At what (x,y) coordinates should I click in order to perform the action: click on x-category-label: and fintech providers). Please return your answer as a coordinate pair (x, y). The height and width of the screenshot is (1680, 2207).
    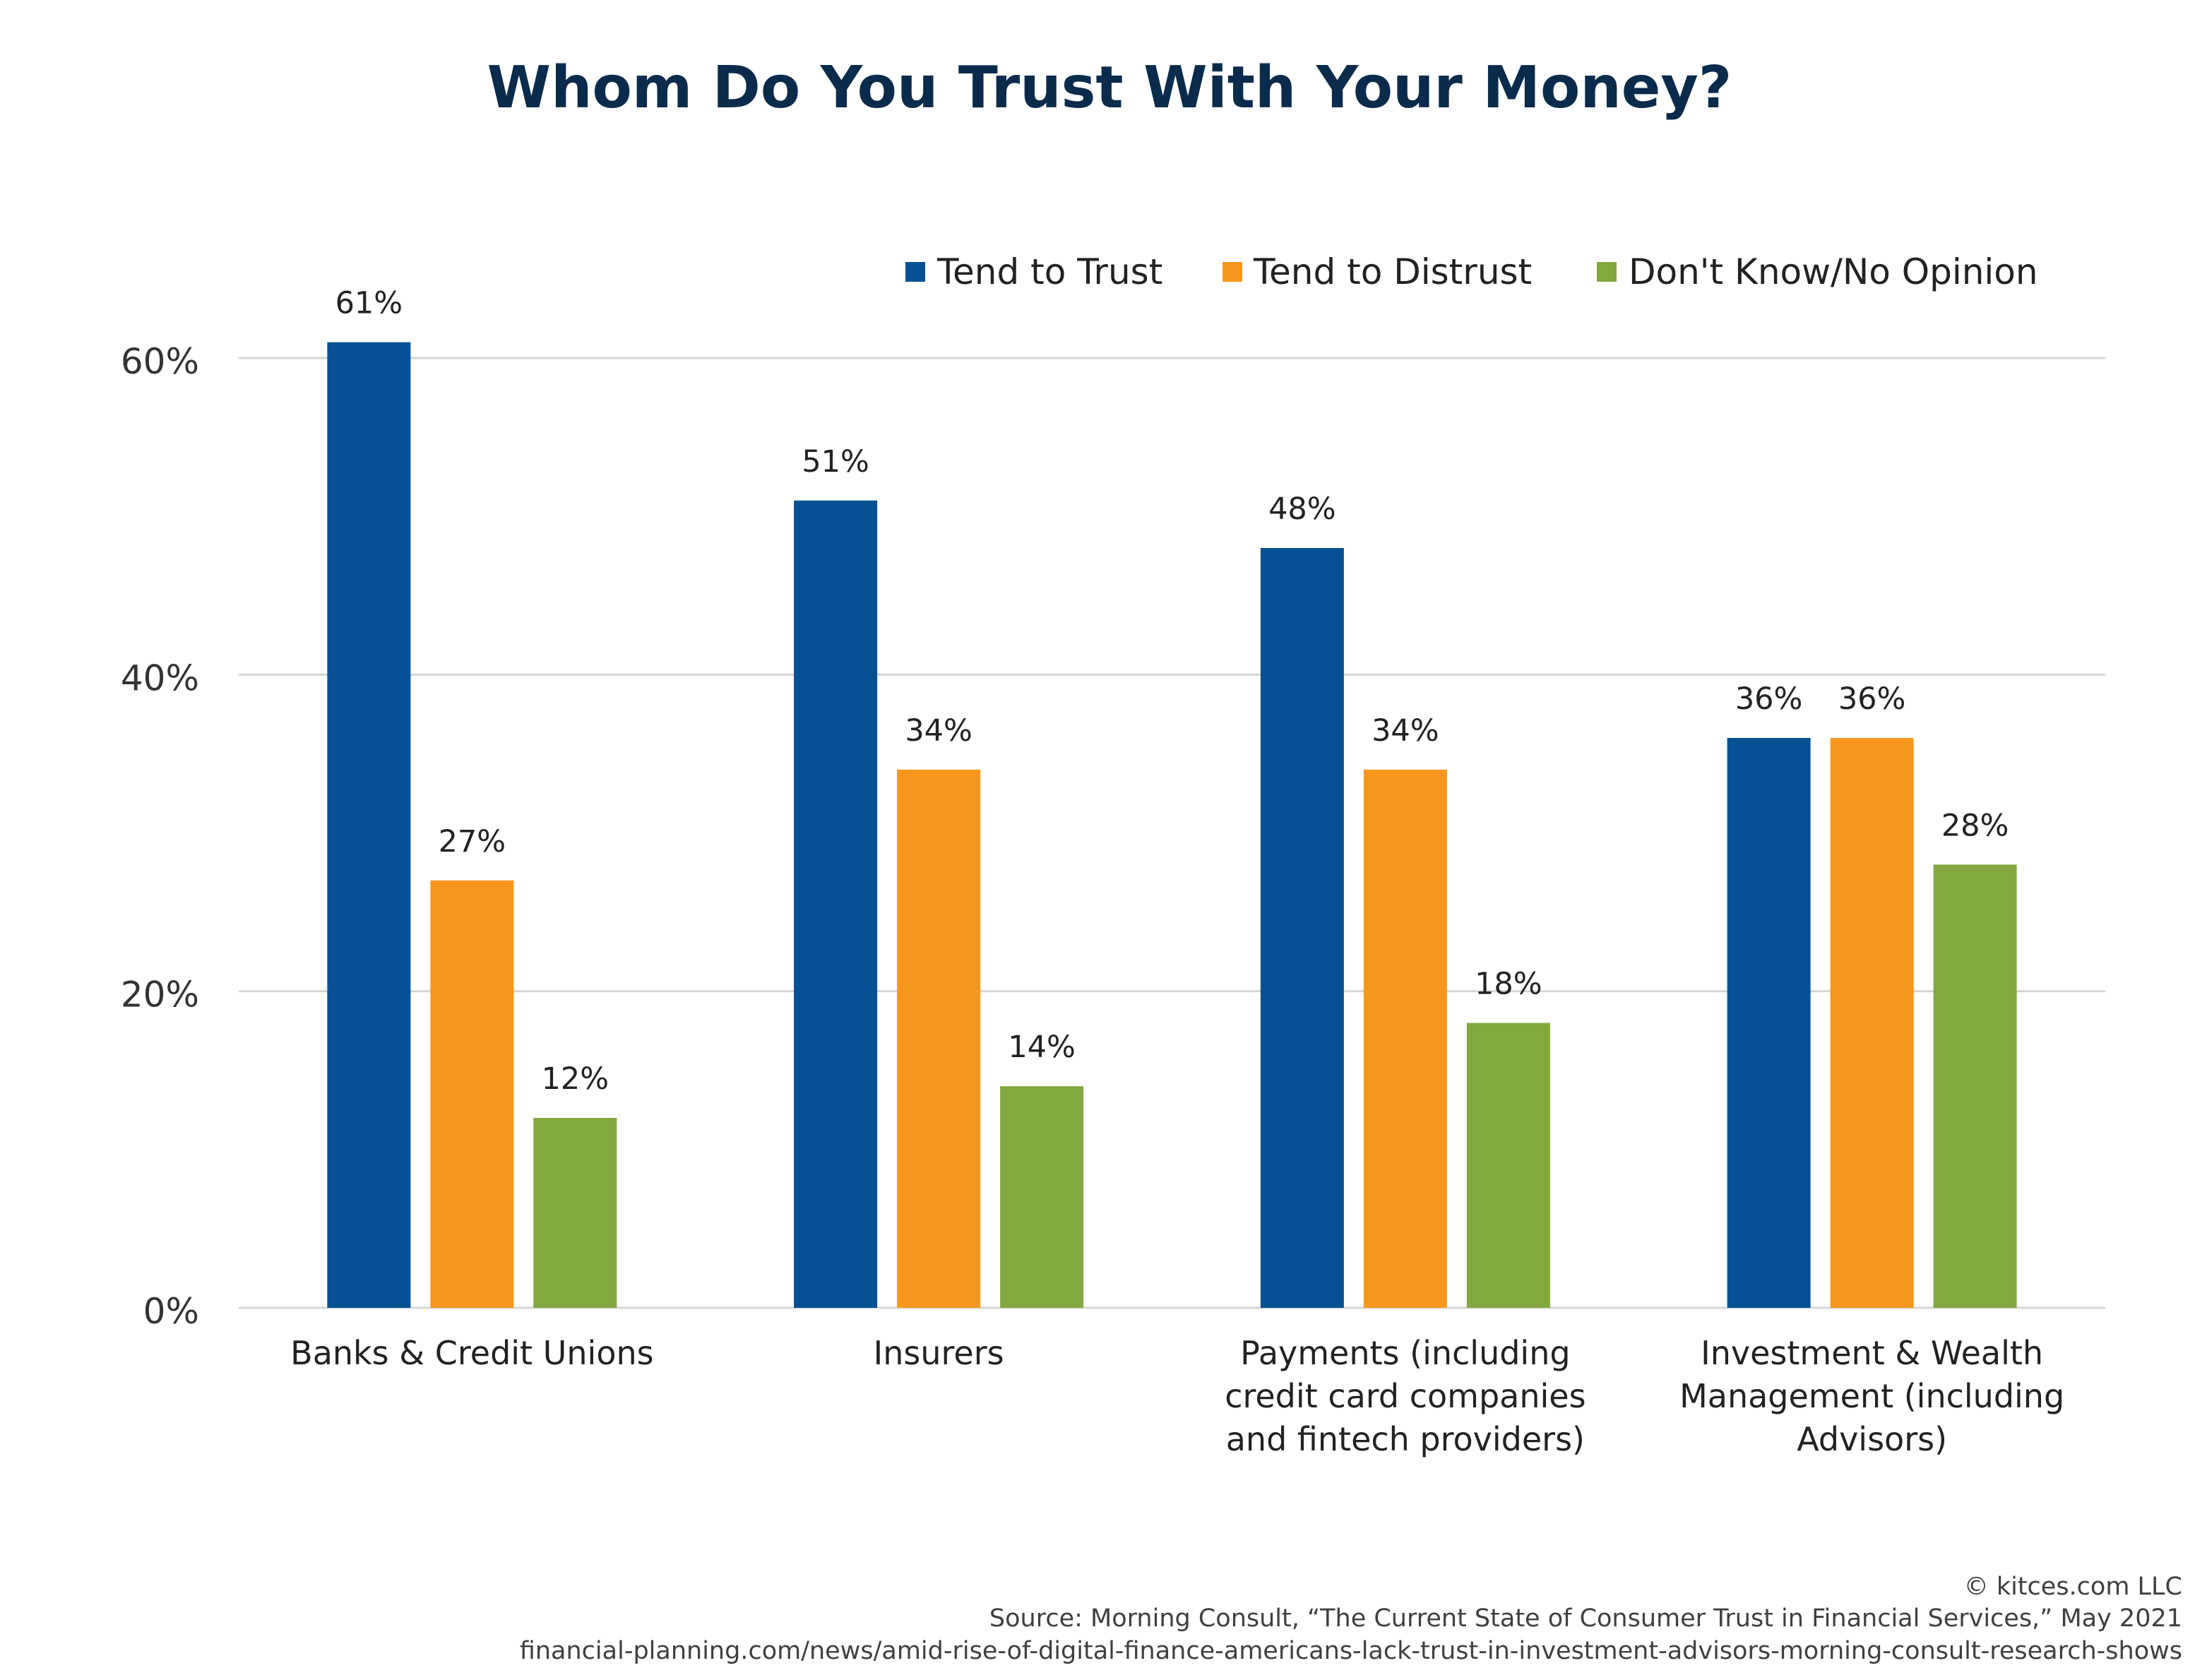
    Looking at the image, I should click on (1405, 1439).